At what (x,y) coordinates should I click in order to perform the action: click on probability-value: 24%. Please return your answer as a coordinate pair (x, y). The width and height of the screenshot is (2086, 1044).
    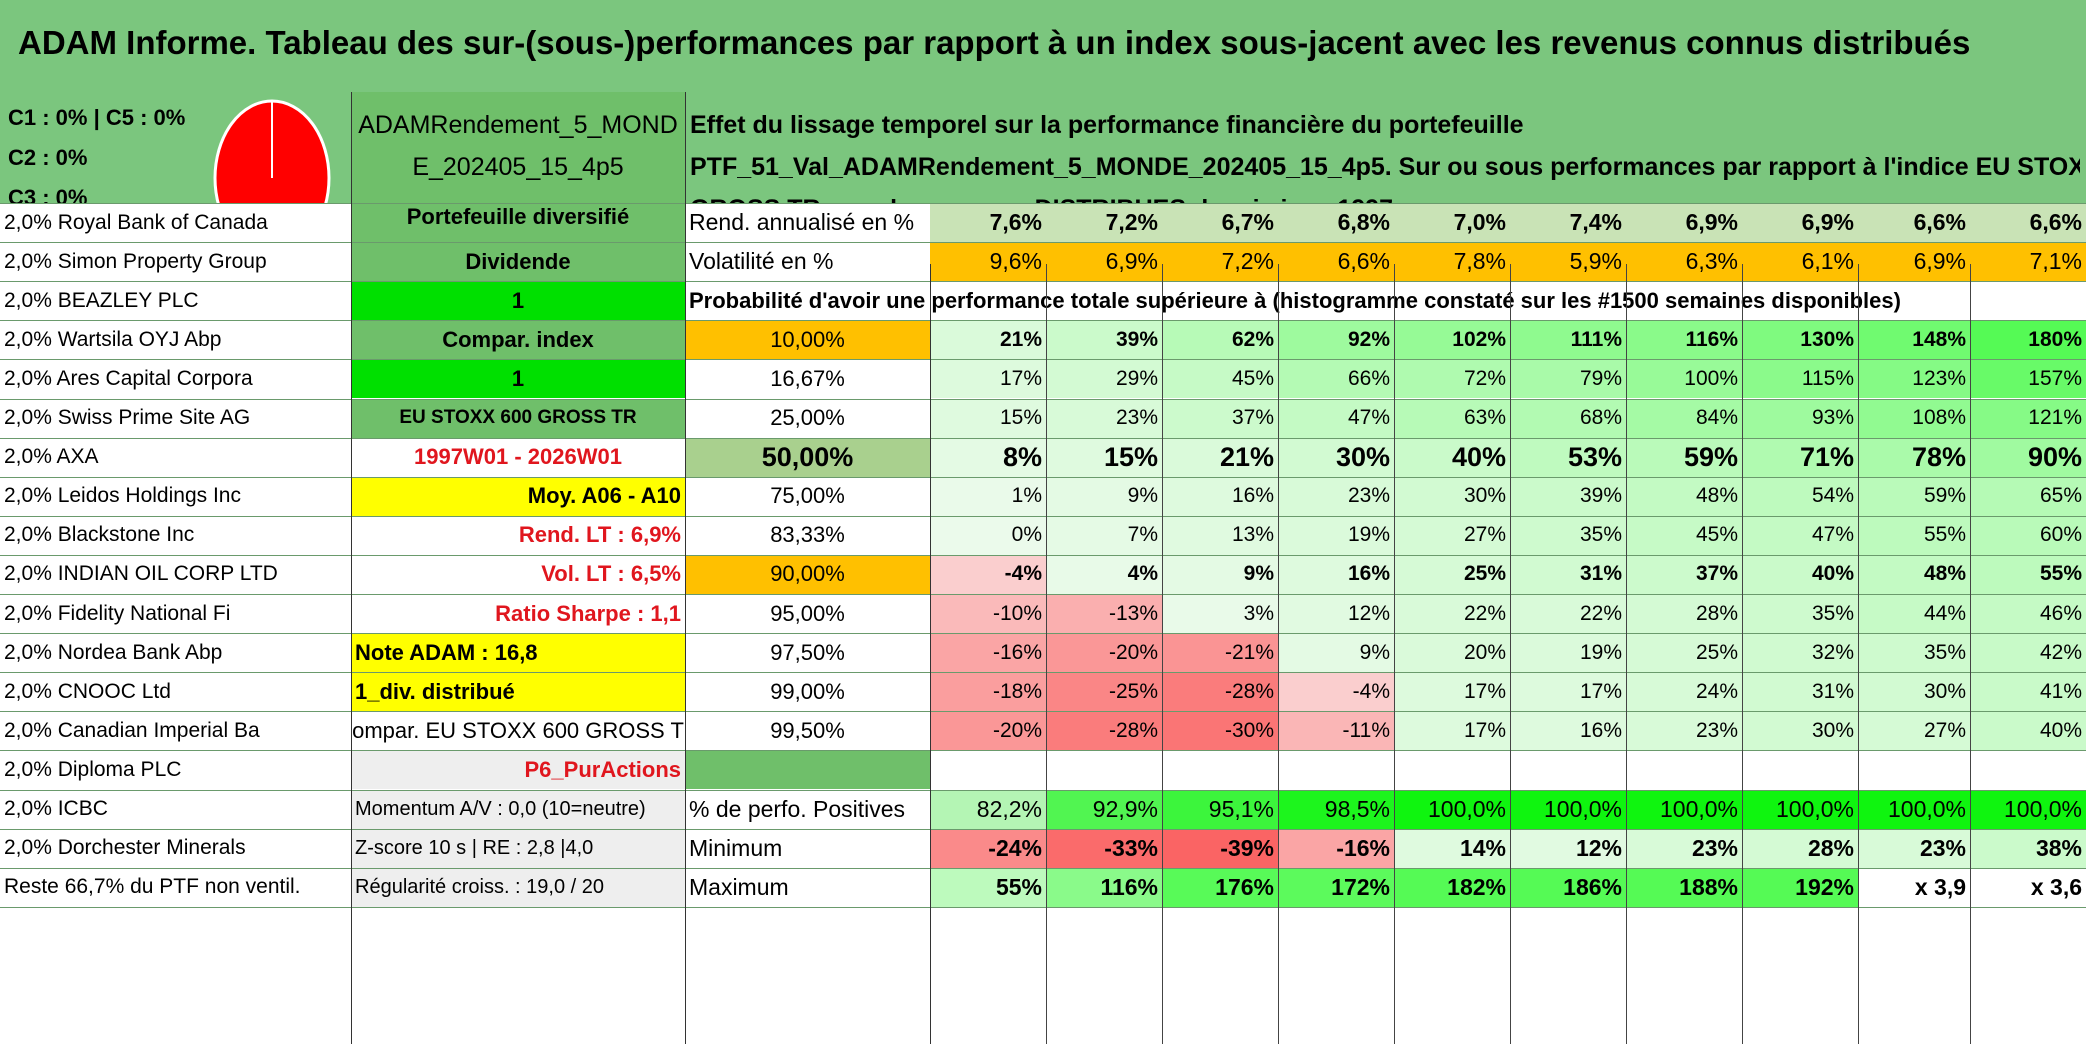
    Looking at the image, I should click on (1684, 692).